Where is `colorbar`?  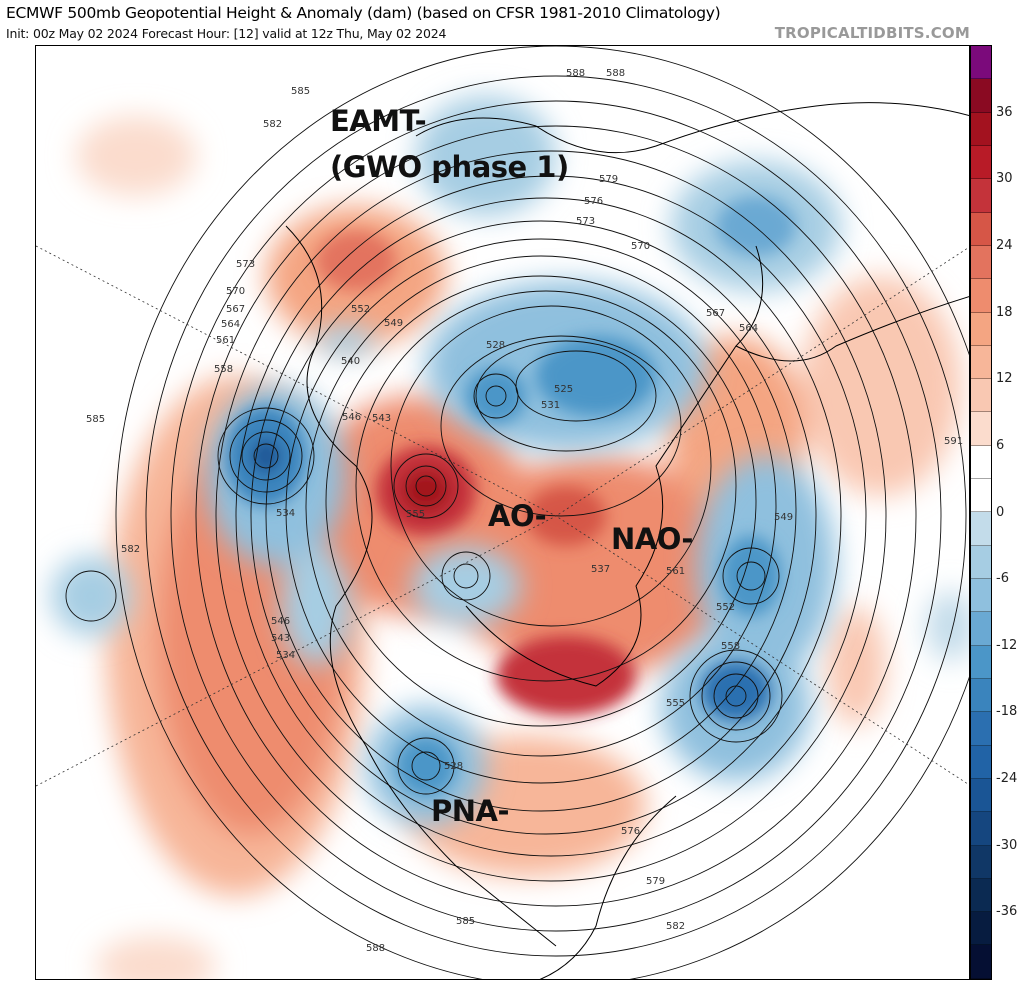 colorbar is located at coordinates (981, 512).